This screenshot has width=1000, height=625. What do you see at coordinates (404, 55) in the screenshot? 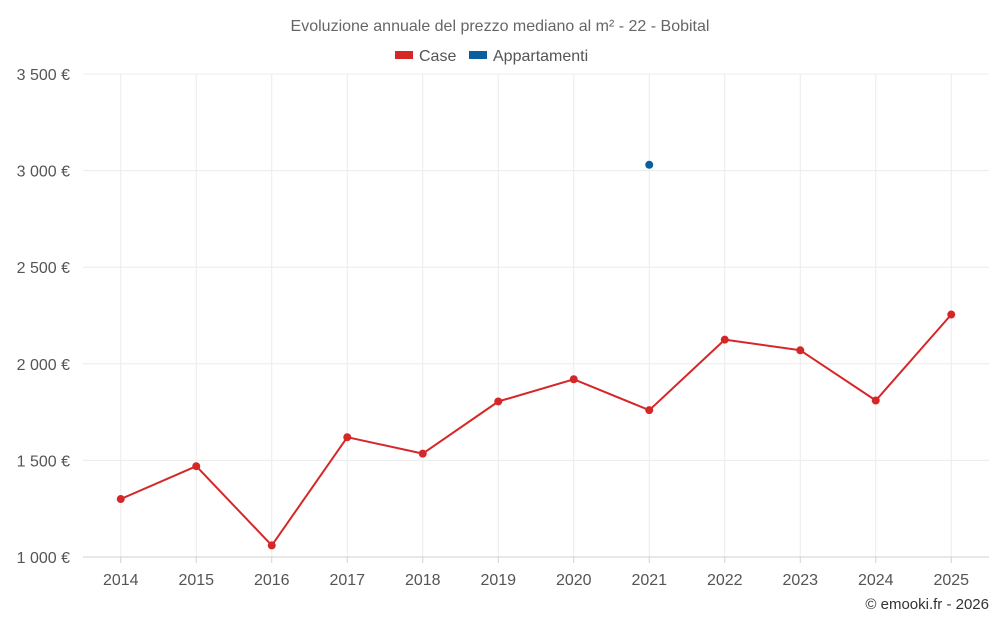
I see `legend-swatch-case` at bounding box center [404, 55].